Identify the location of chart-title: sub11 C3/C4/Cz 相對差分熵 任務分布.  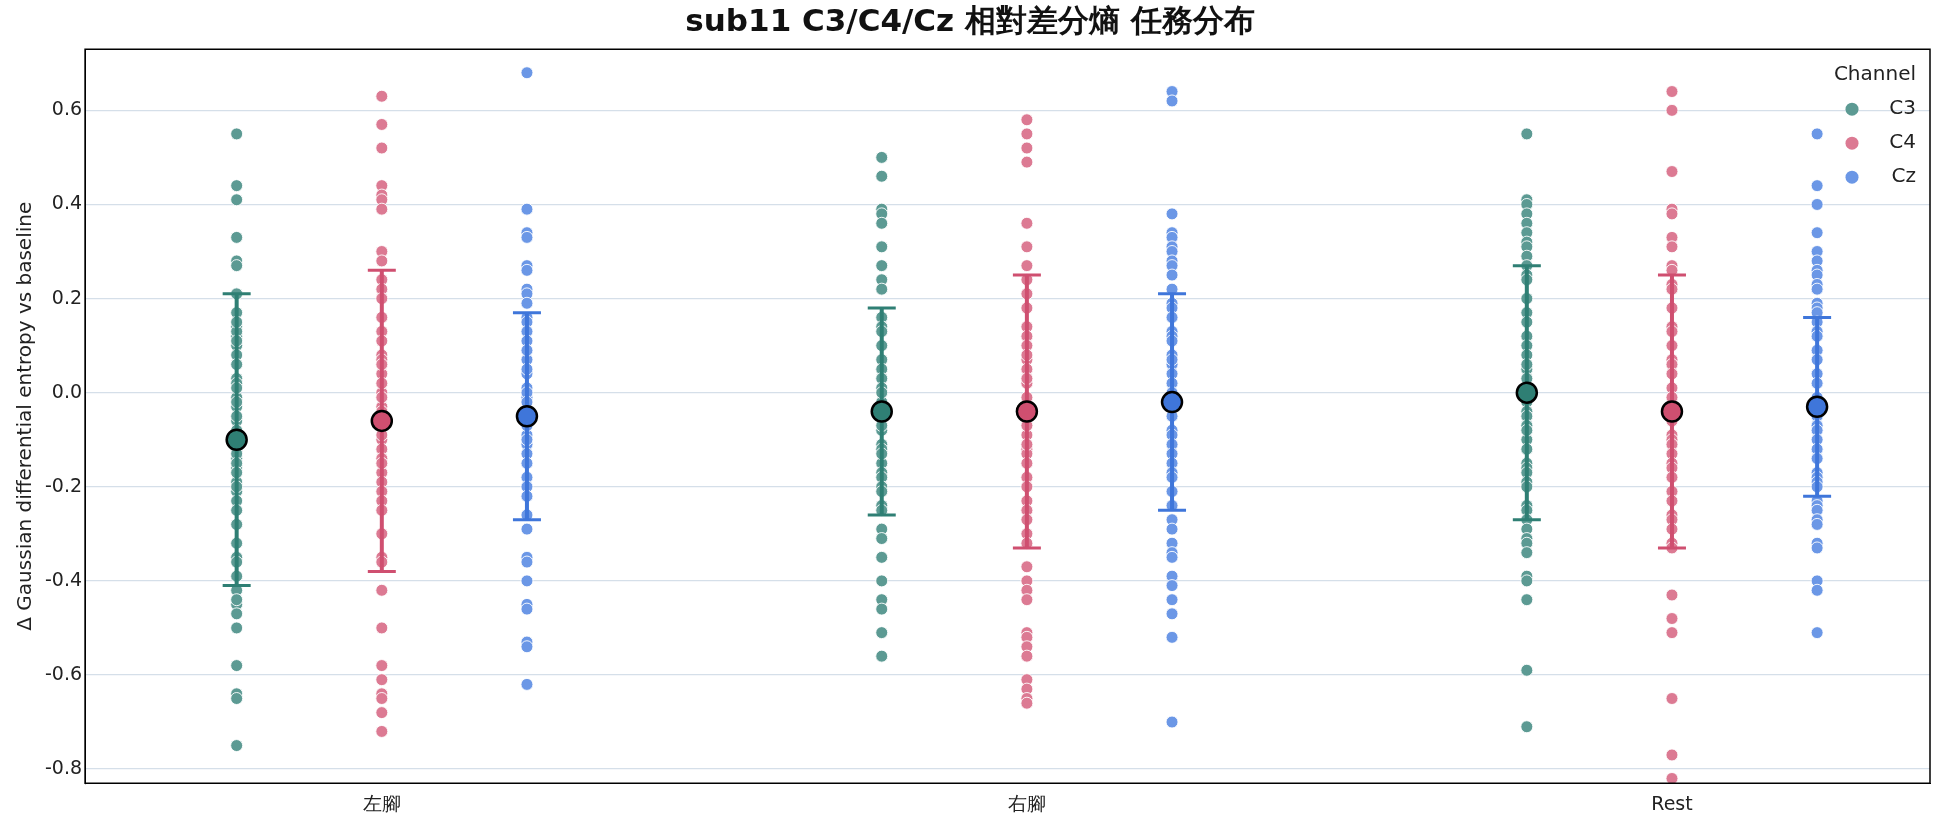
(970, 19).